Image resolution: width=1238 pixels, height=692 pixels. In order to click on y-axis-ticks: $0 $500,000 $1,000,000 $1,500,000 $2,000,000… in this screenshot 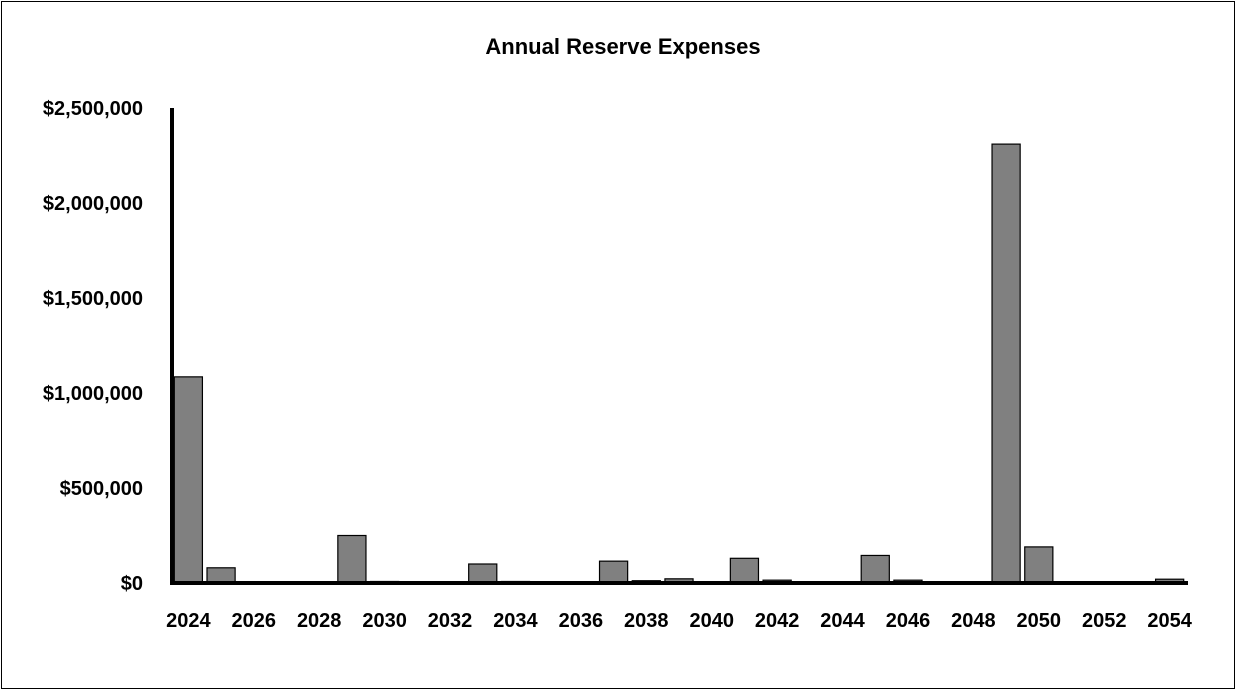, I will do `click(93, 346)`.